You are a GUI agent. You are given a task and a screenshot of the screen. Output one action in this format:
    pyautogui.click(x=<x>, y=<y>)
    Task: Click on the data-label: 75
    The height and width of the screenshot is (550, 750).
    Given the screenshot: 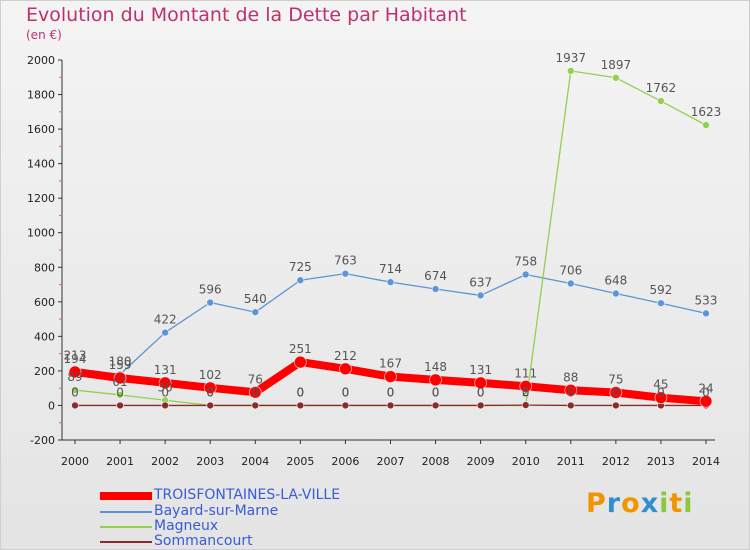 What is the action you would take?
    pyautogui.click(x=615, y=380)
    